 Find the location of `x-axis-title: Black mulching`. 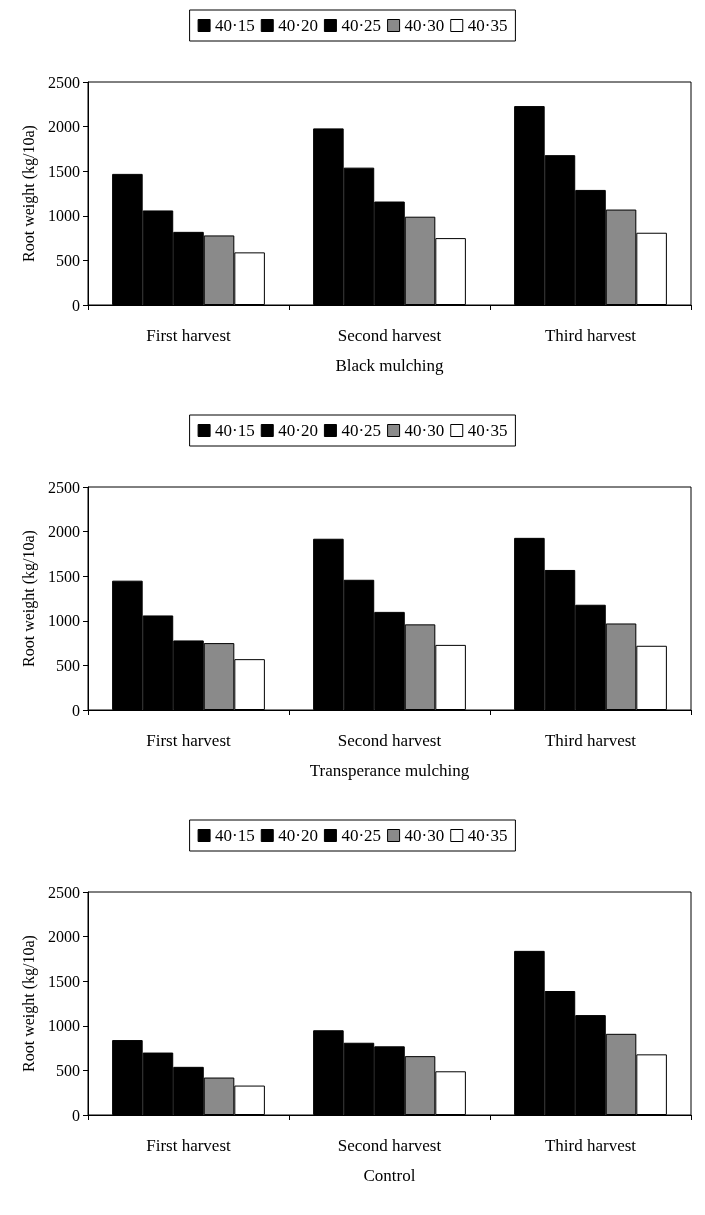

x-axis-title: Black mulching is located at coordinates (390, 365).